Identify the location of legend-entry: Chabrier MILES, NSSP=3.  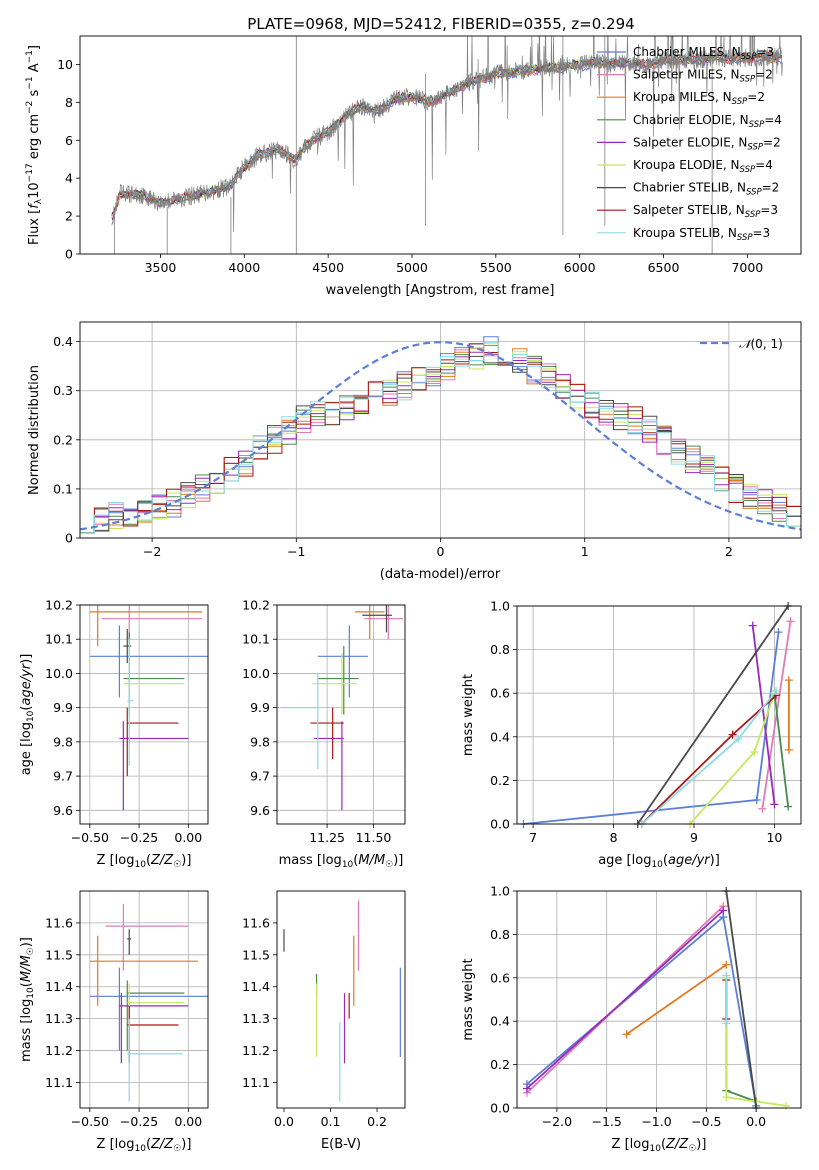
(703, 53).